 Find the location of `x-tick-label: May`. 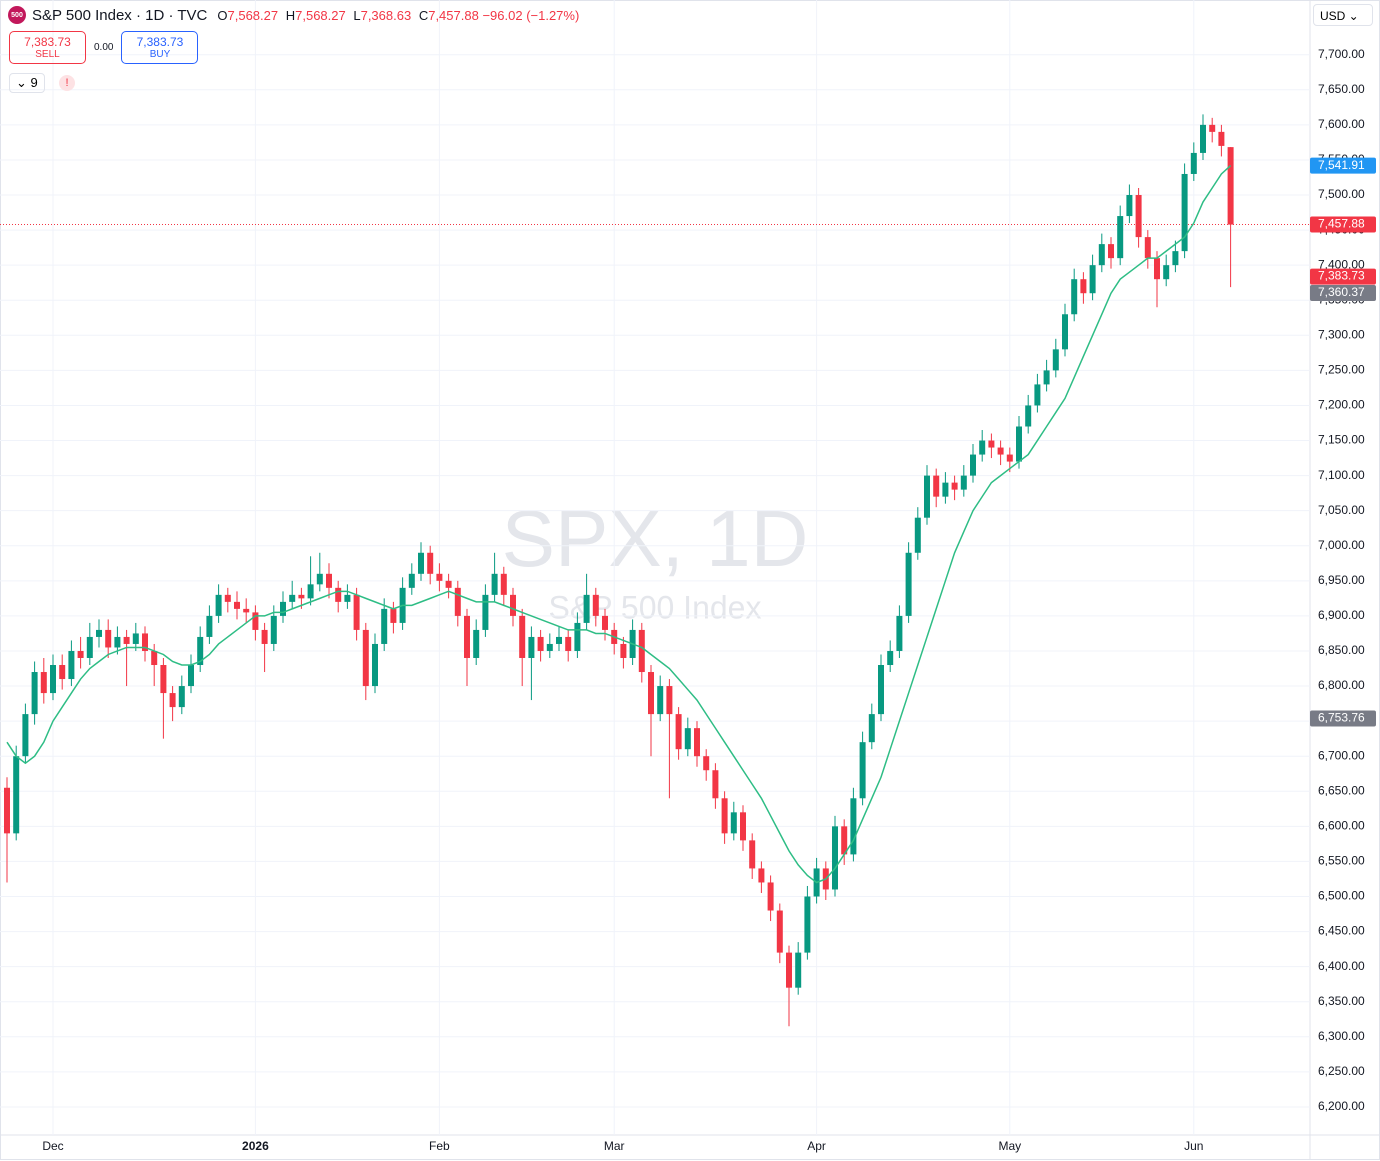

x-tick-label: May is located at coordinates (1009, 1146).